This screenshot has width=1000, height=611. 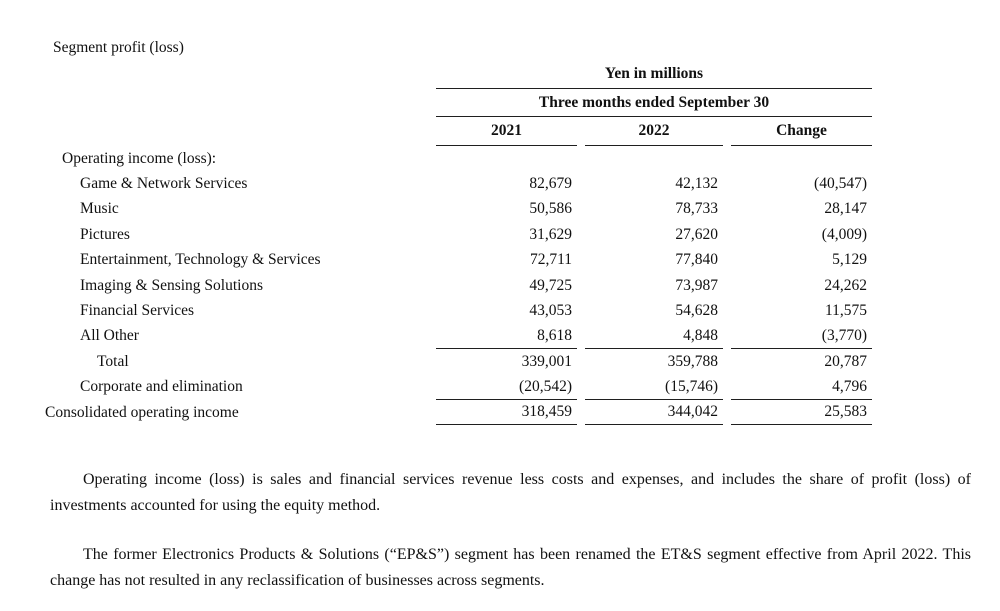 I want to click on value-2021: 82,679, so click(x=550, y=184).